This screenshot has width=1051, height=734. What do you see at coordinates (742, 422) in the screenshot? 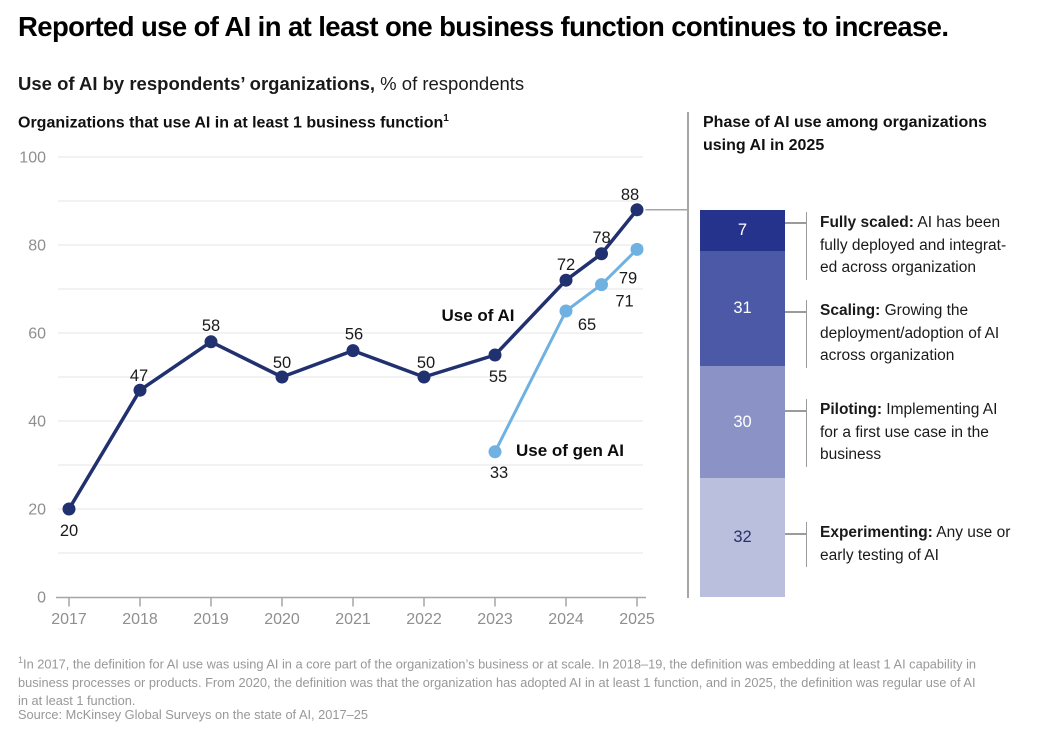
I see `bar-segment: 30` at bounding box center [742, 422].